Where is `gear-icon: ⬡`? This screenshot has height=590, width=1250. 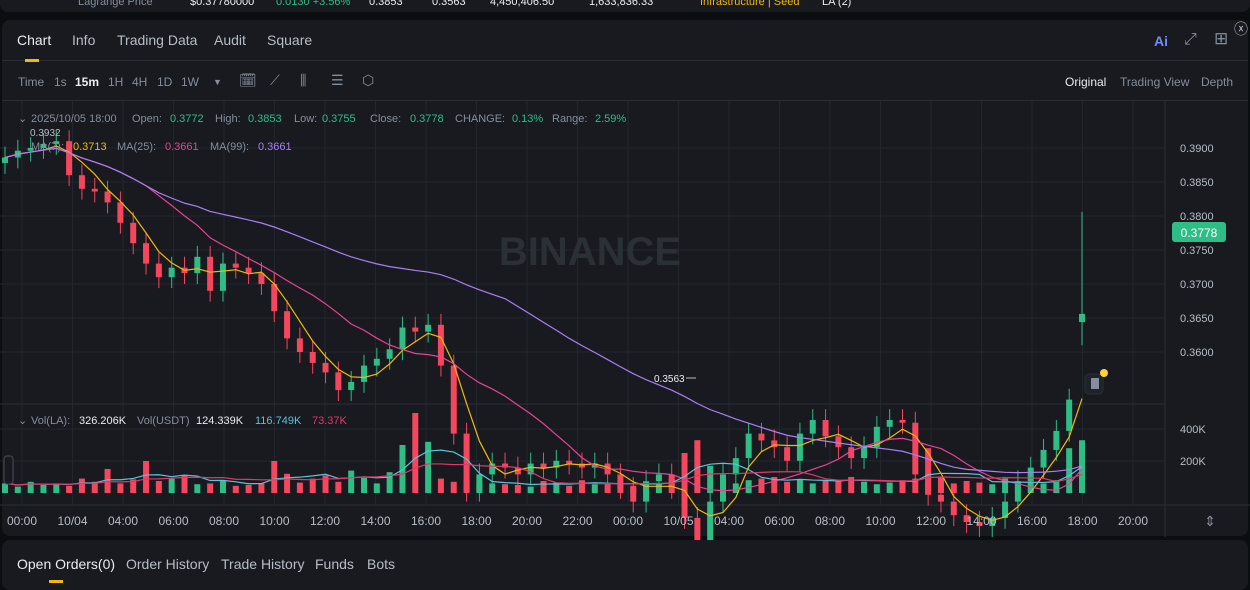 gear-icon: ⬡ is located at coordinates (368, 80).